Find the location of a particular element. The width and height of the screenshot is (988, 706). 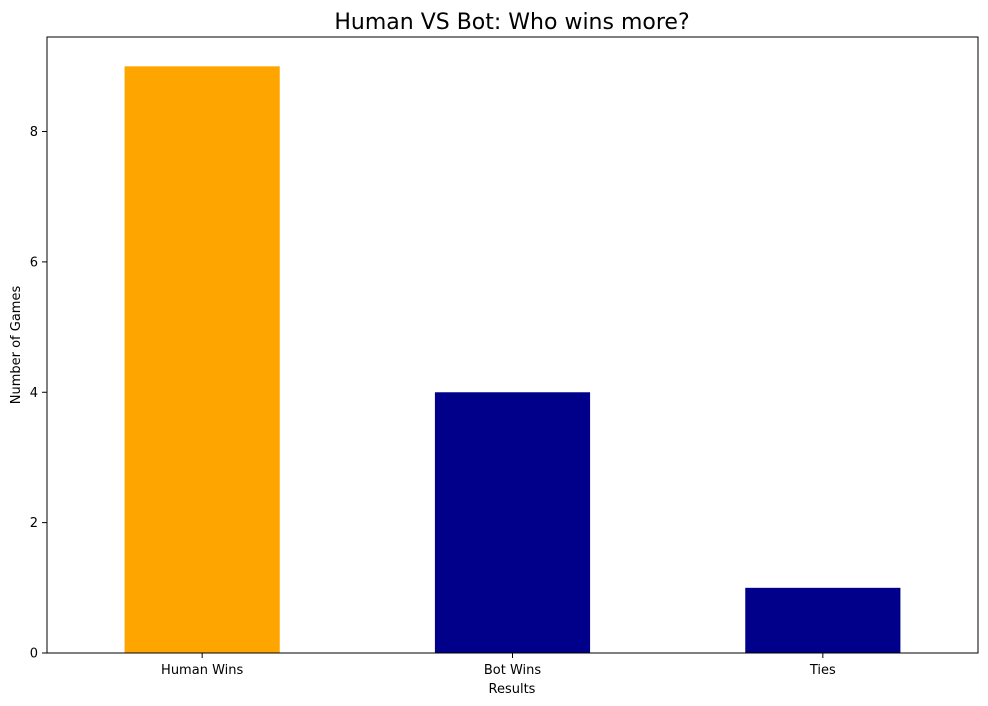

bar-bot-wins is located at coordinates (512, 522).